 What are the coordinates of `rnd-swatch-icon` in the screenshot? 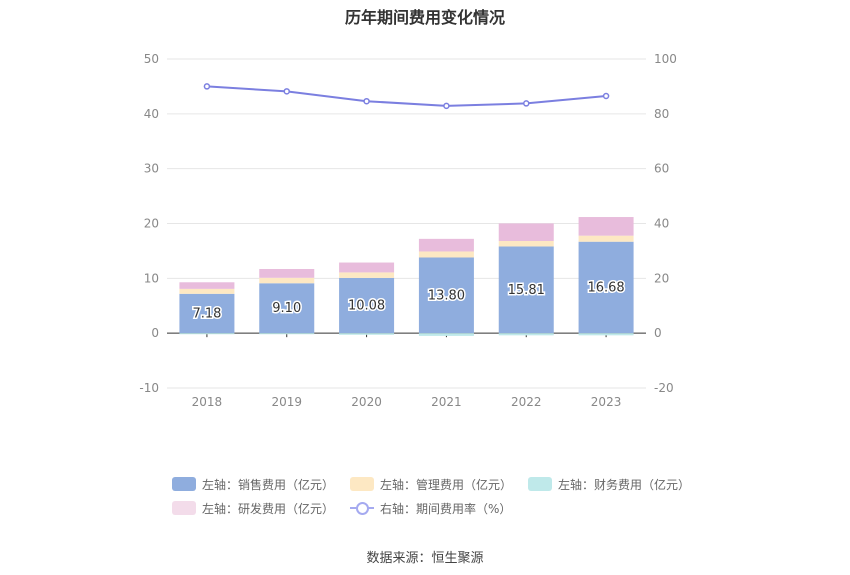 It's located at (184, 508).